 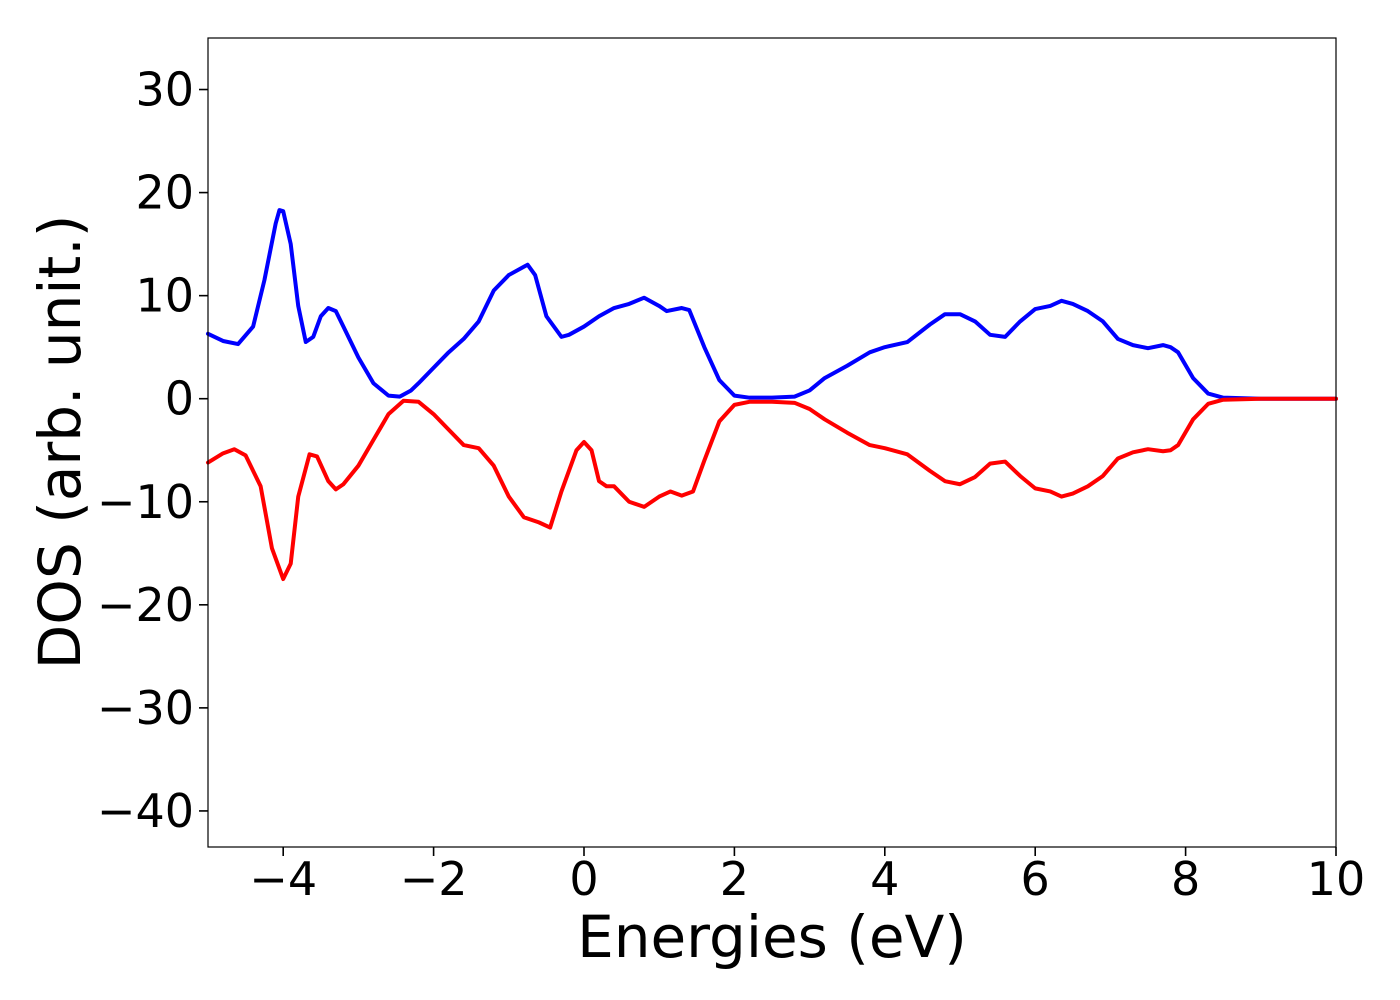 What do you see at coordinates (164, 193) in the screenshot?
I see `y-tick-label: 20` at bounding box center [164, 193].